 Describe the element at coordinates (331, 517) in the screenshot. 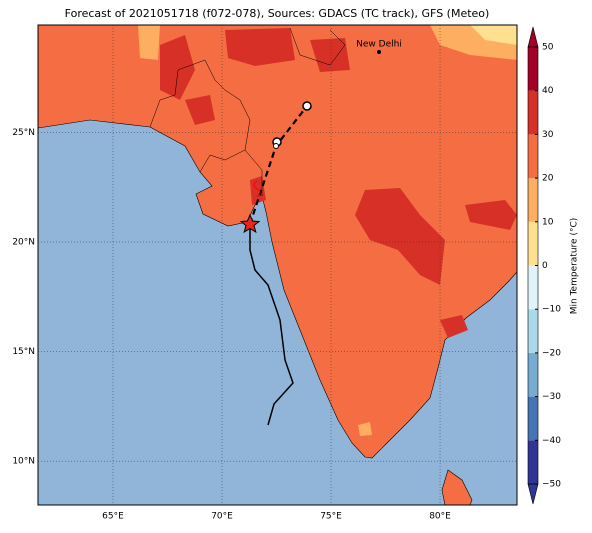

I see `x-tick-label: 75°E` at that location.